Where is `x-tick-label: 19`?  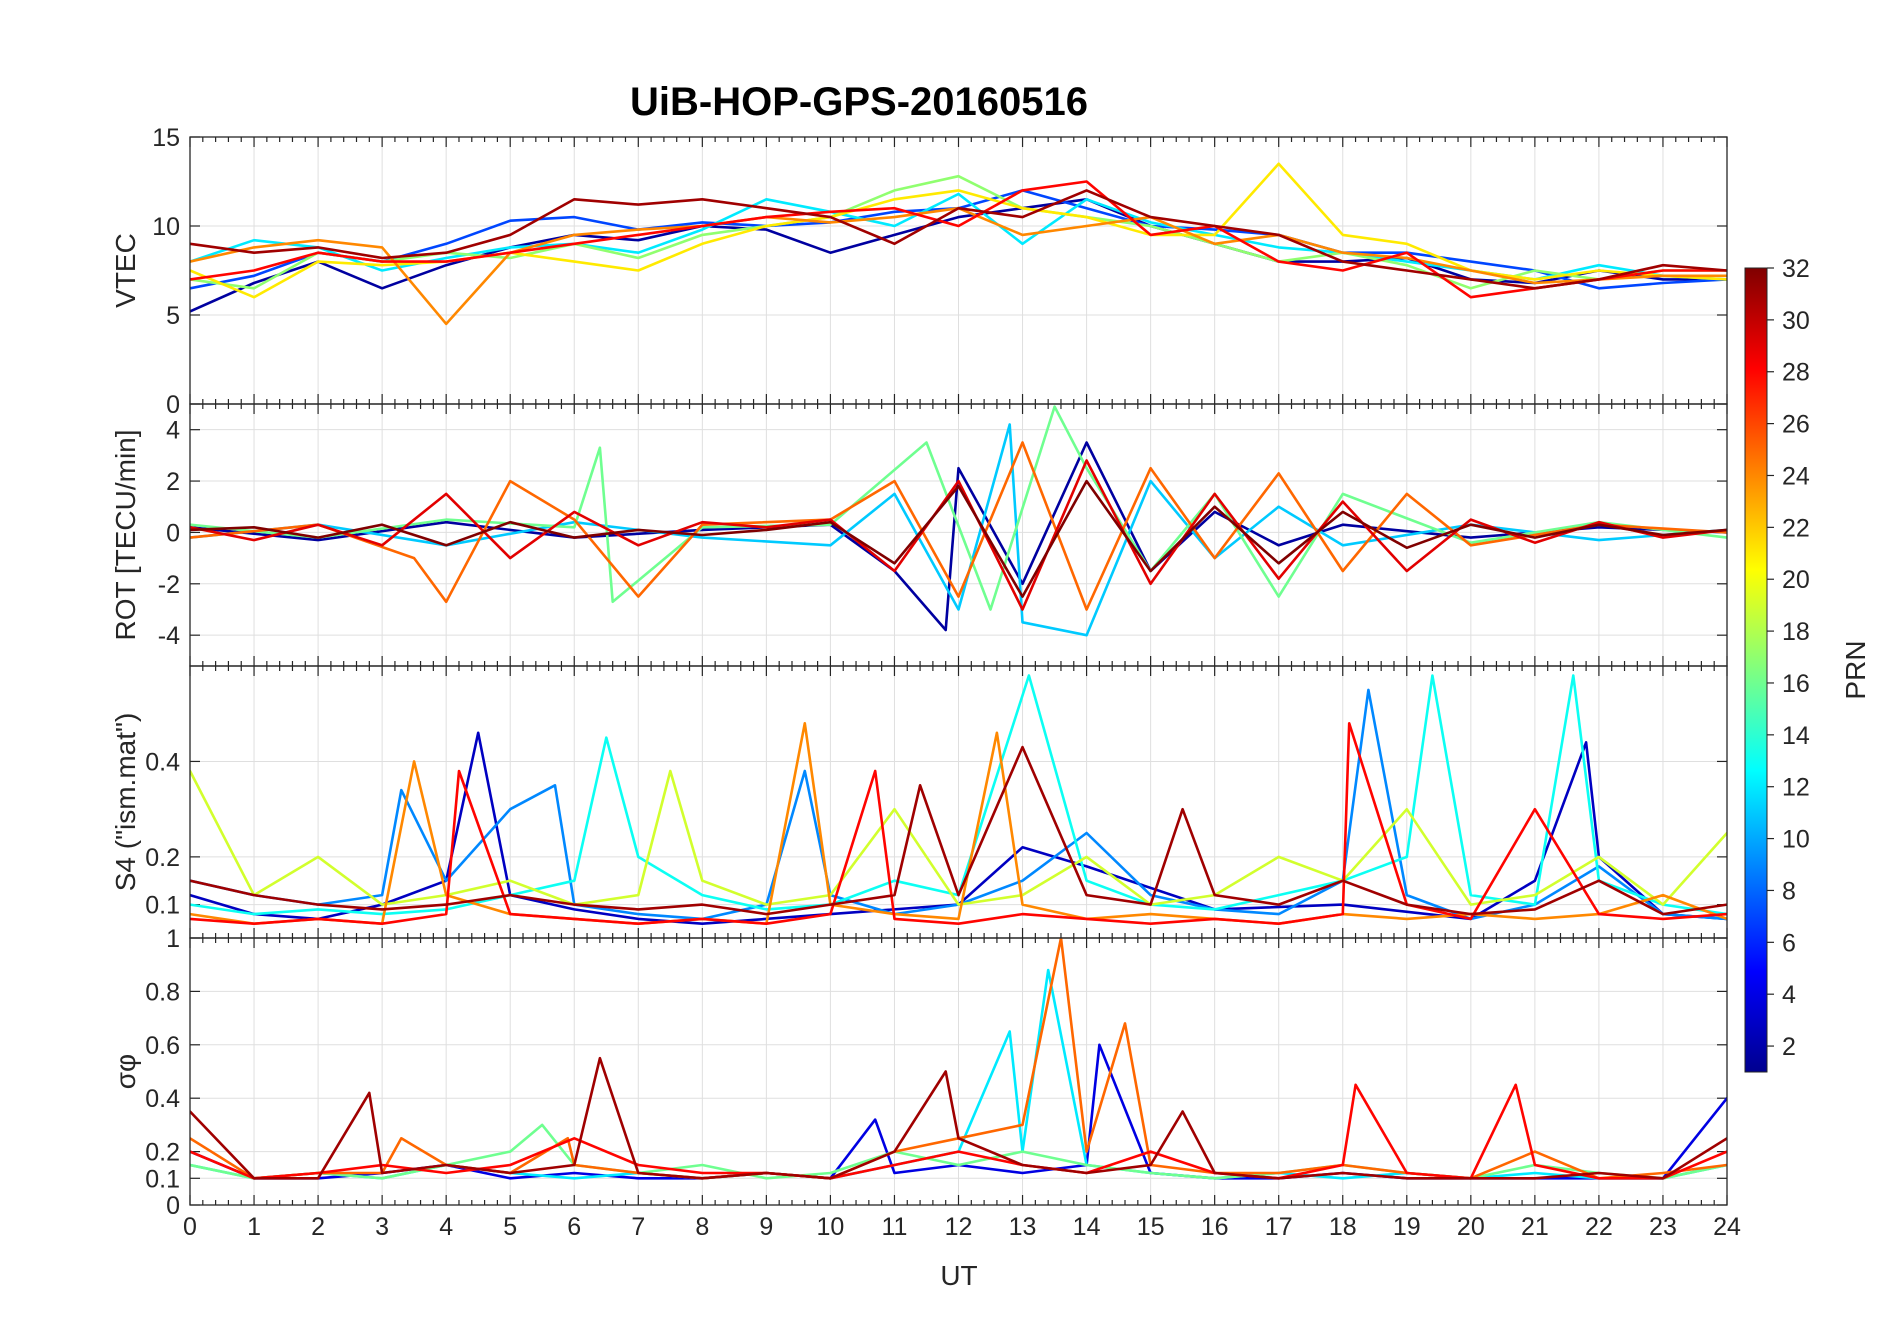 x-tick-label: 19 is located at coordinates (1407, 1227).